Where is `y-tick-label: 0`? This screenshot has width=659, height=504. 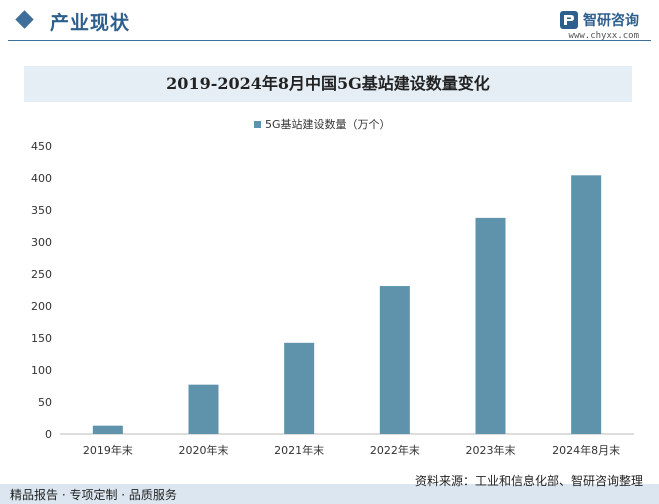 y-tick-label: 0 is located at coordinates (48, 434).